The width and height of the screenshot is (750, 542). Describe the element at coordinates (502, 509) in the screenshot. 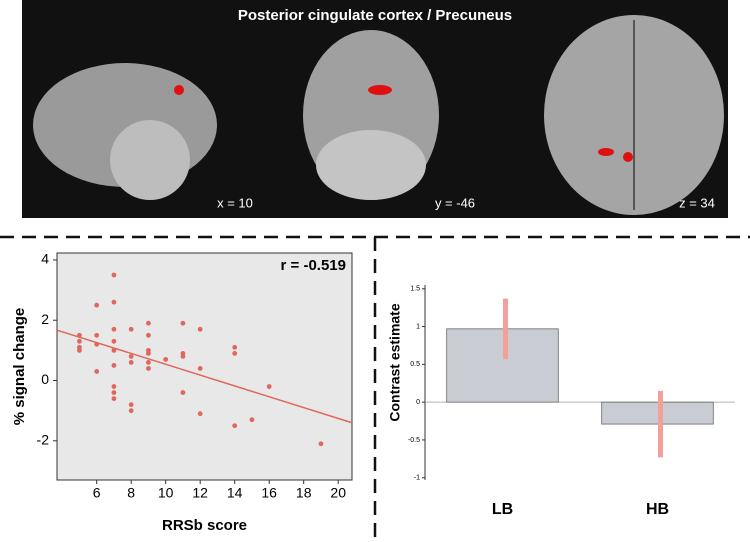

I see `x-tick-label: LB` at that location.